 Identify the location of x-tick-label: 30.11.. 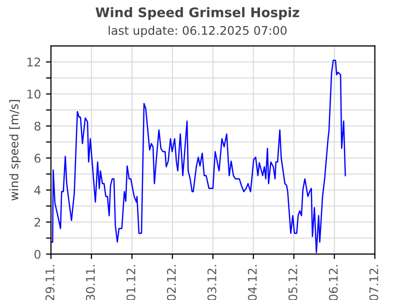
(90, 282).